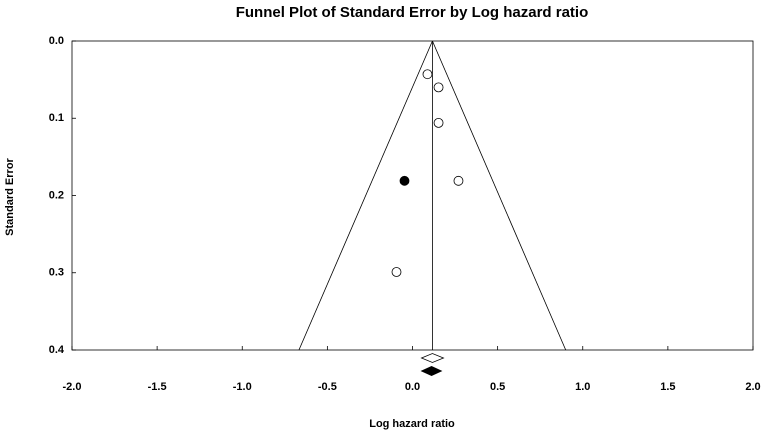 The image size is (763, 432). Describe the element at coordinates (242, 387) in the screenshot. I see `x-tick-label: -1.0` at that location.